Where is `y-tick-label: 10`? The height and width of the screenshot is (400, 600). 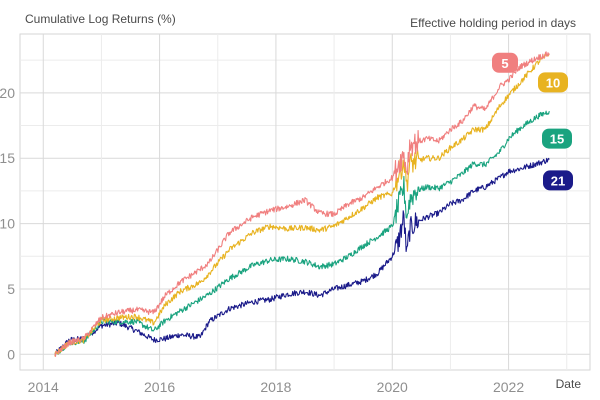
y-tick-label: 10 is located at coordinates (7, 224).